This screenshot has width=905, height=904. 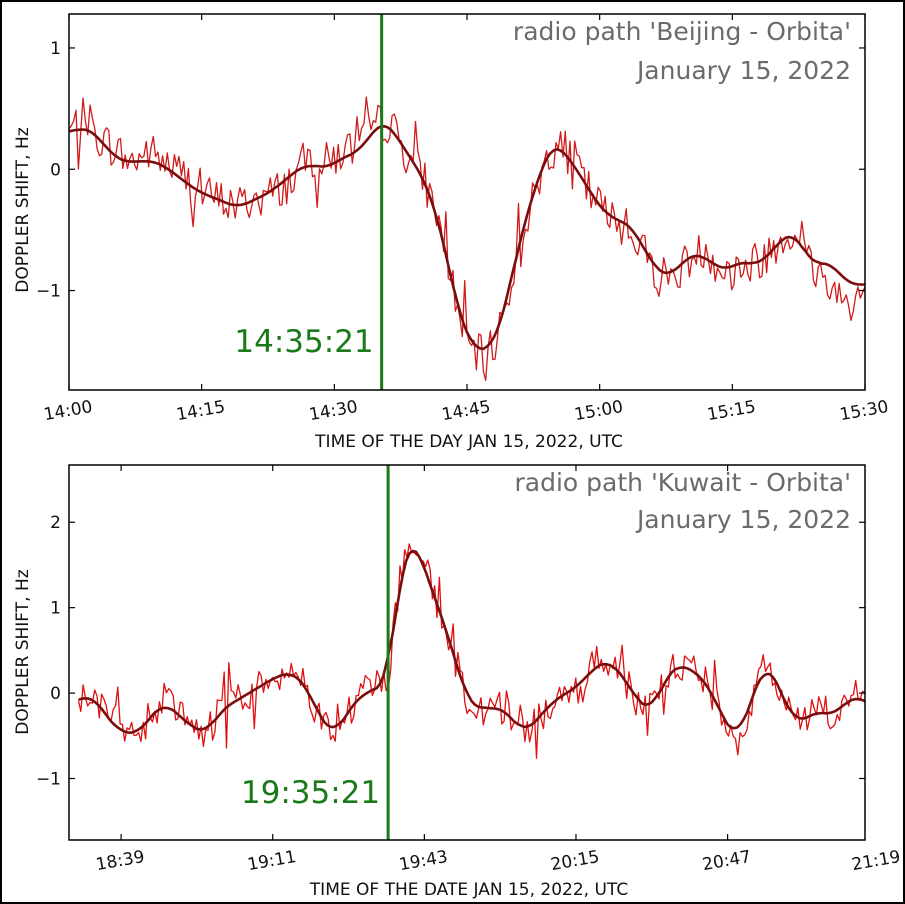 I want to click on event-time-label-kuwait: 19:35:21, so click(x=310, y=793).